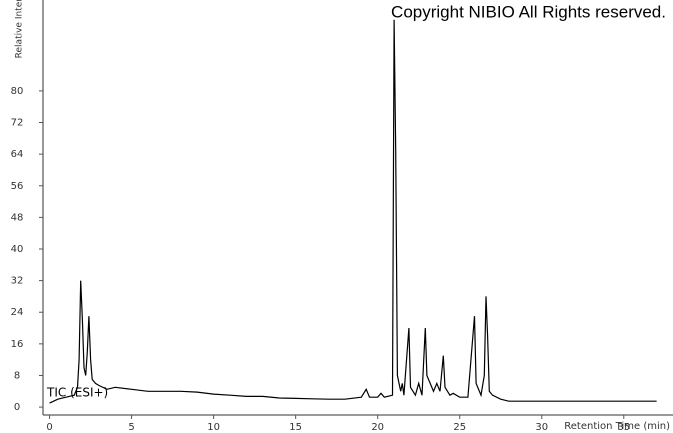 The width and height of the screenshot is (673, 433). Describe the element at coordinates (17, 344) in the screenshot. I see `y-tick-label: 16` at that location.